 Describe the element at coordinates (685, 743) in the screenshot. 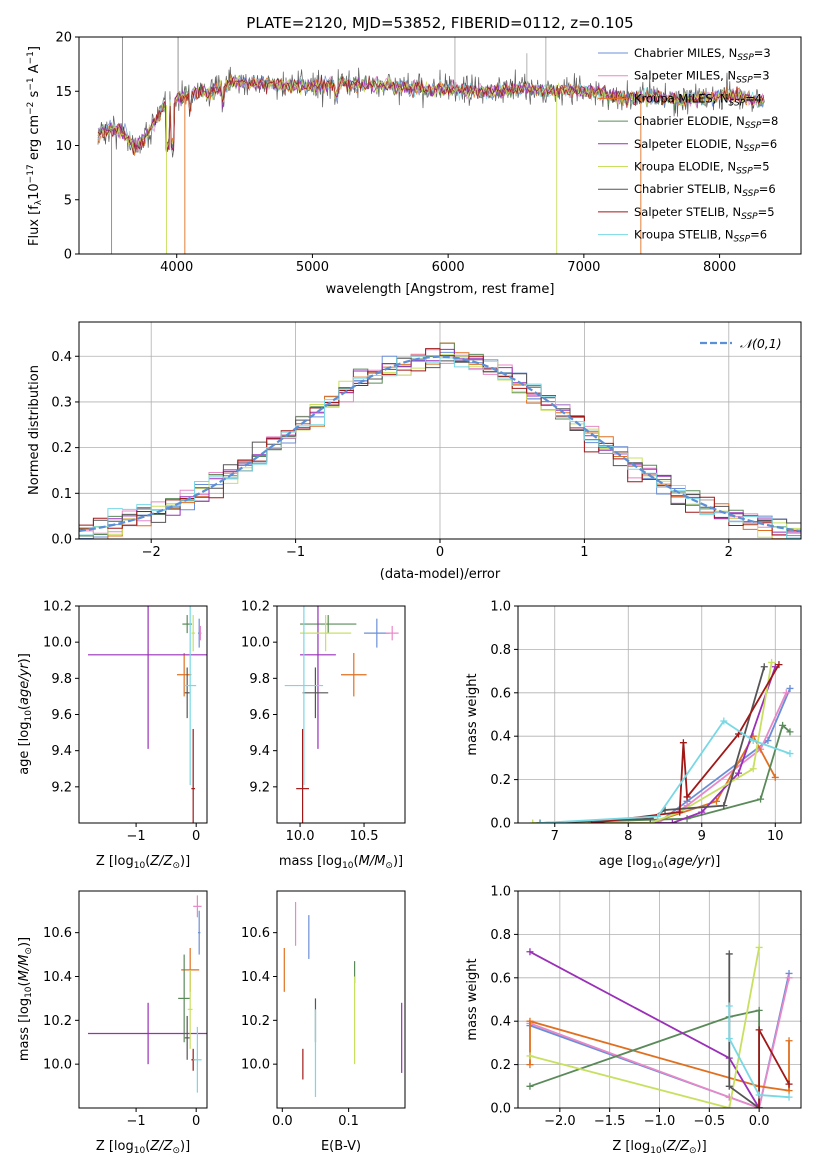

I see `weight-line-salpeter-stelib` at that location.